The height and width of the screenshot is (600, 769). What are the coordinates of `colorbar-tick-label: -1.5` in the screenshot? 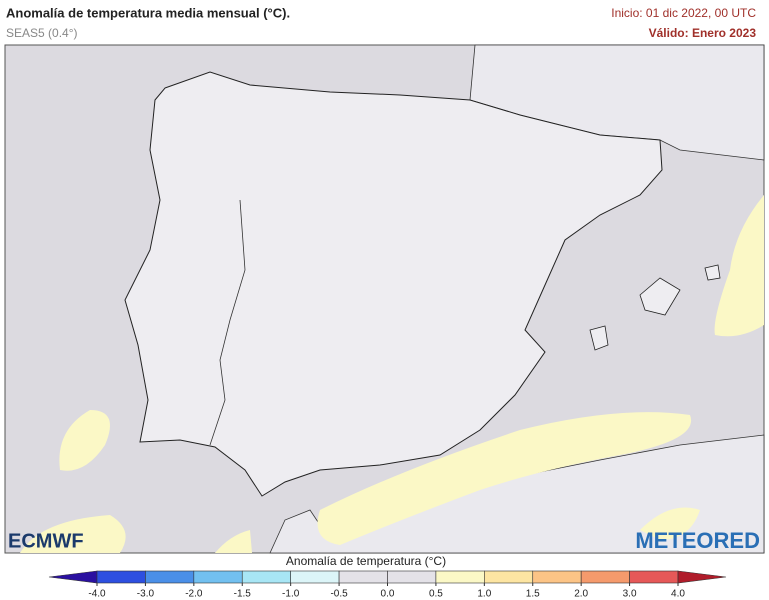 It's located at (243, 594).